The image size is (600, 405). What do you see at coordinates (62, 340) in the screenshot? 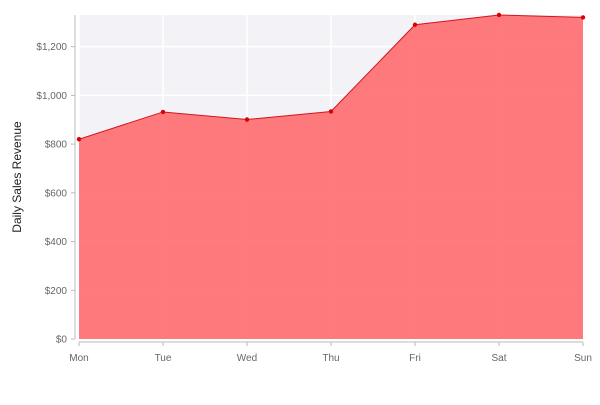
I see `y-tick-label: $0` at bounding box center [62, 340].